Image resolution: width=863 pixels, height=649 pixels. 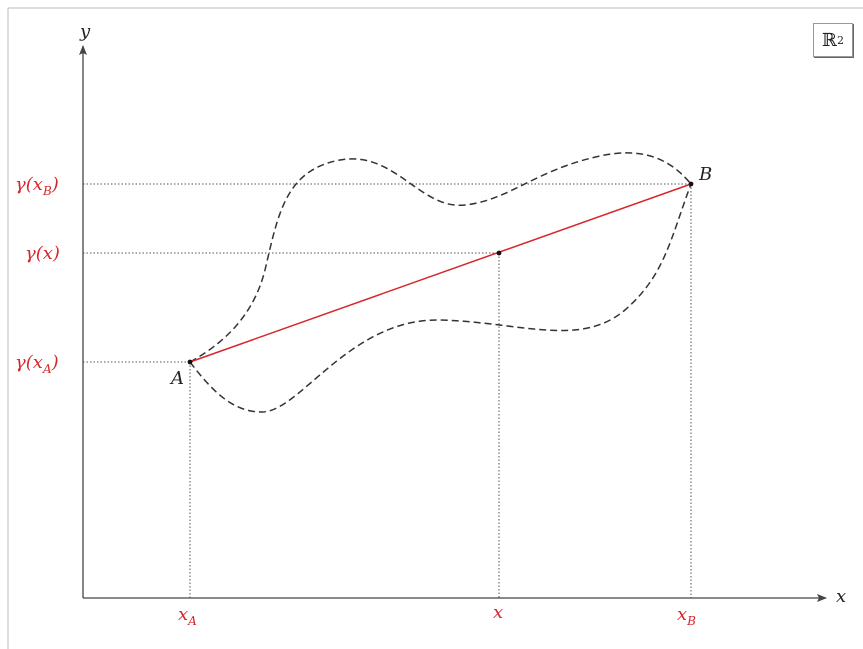 What do you see at coordinates (829, 40) in the screenshot?
I see `space-badge-label: ℝ` at bounding box center [829, 40].